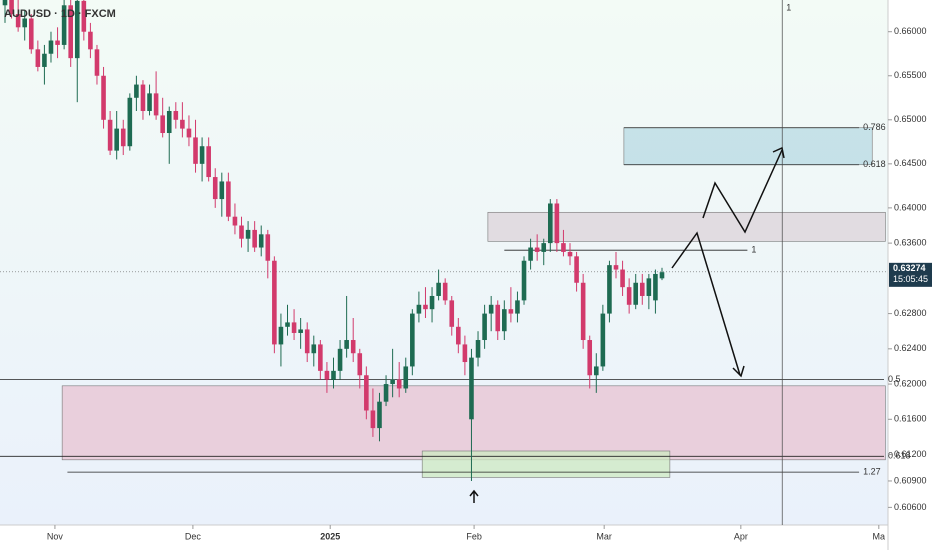 The height and width of the screenshot is (550, 932). Describe the element at coordinates (910, 274) in the screenshot. I see `price-badge` at that location.